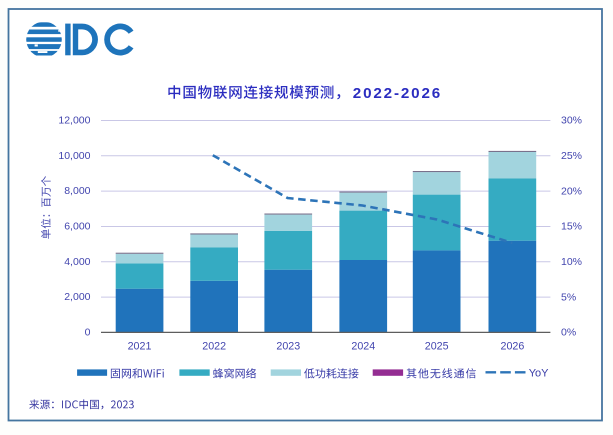  What do you see at coordinates (571, 191) in the screenshot?
I see `svg-text: 20%` at bounding box center [571, 191].